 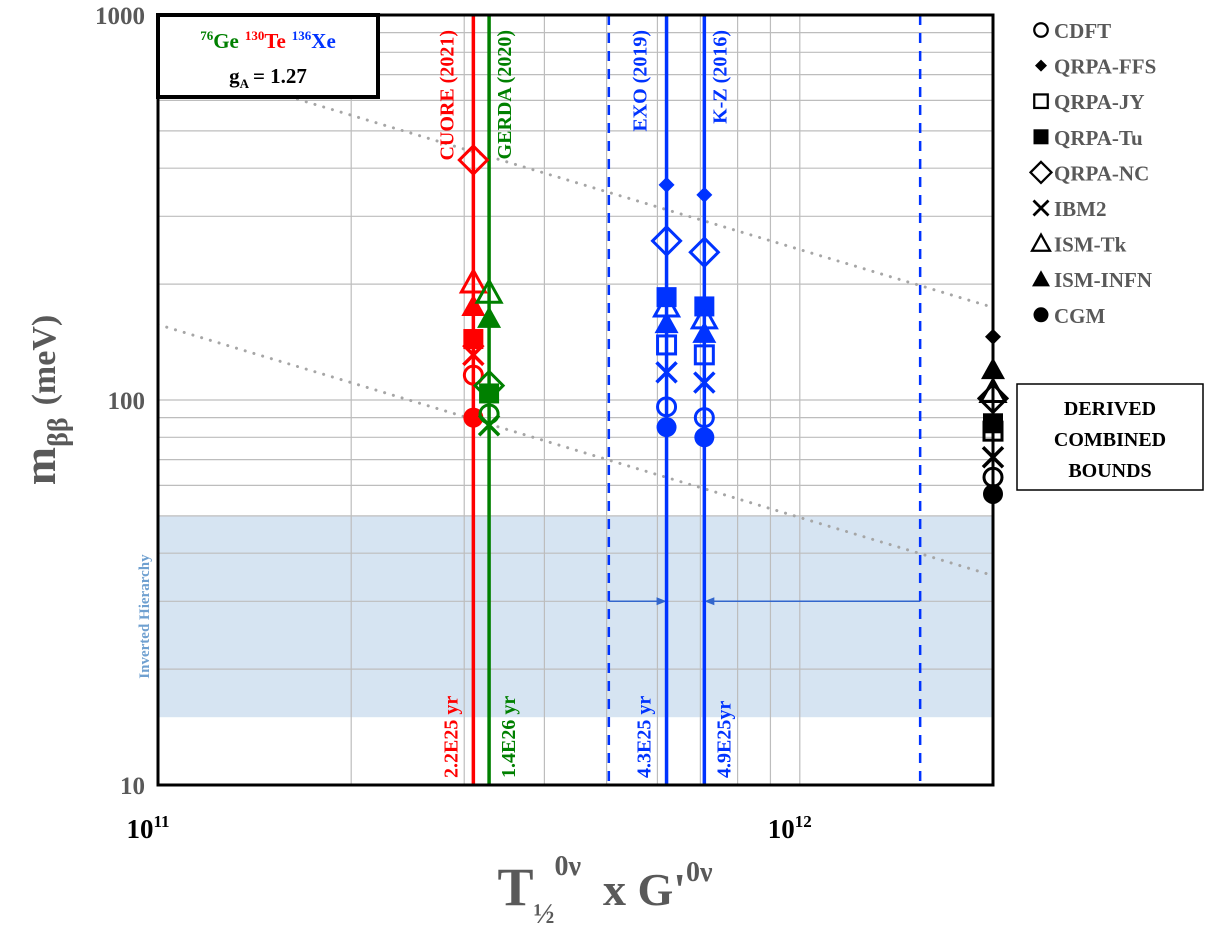 I want to click on combined-bounds-box: DERIVED COMBINED BOUNDS, so click(x=1110, y=437).